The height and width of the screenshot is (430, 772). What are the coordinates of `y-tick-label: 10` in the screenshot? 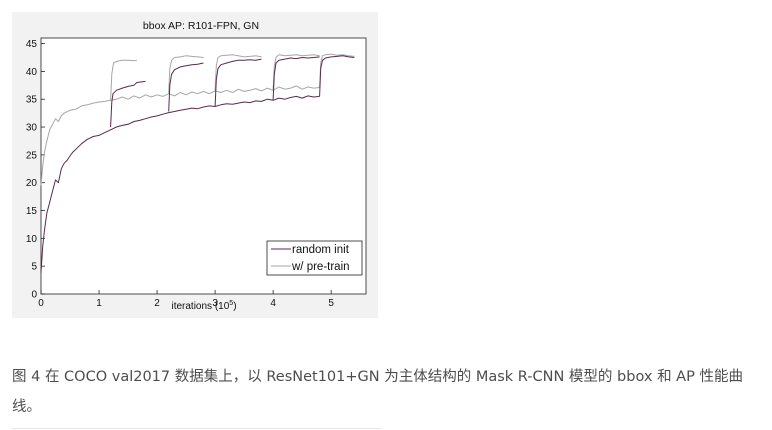 It's located at (32, 239).